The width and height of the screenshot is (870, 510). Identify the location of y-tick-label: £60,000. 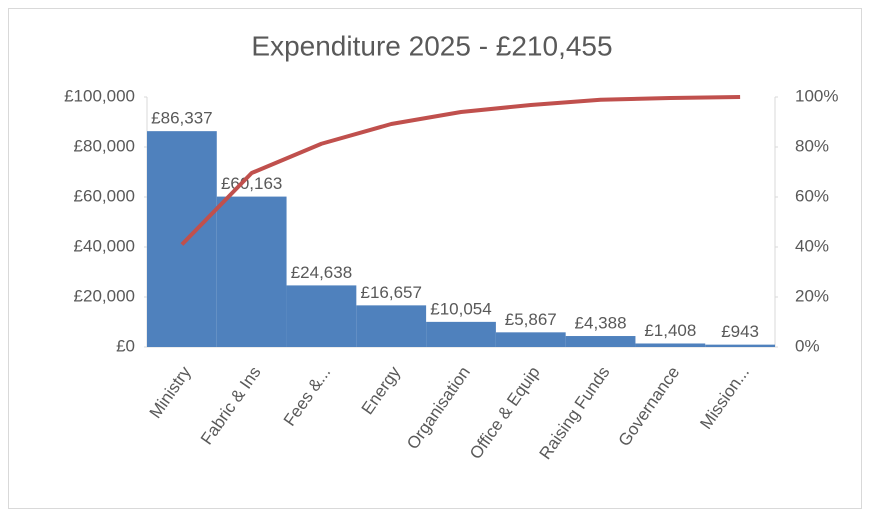
(104, 195).